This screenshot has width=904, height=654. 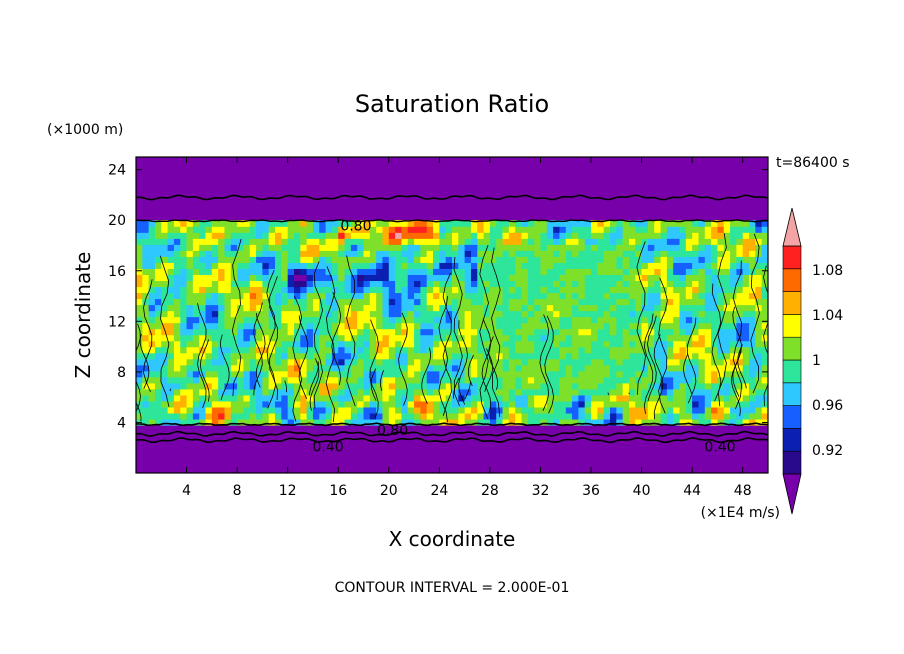 I want to click on contour-line, so click(x=742, y=366).